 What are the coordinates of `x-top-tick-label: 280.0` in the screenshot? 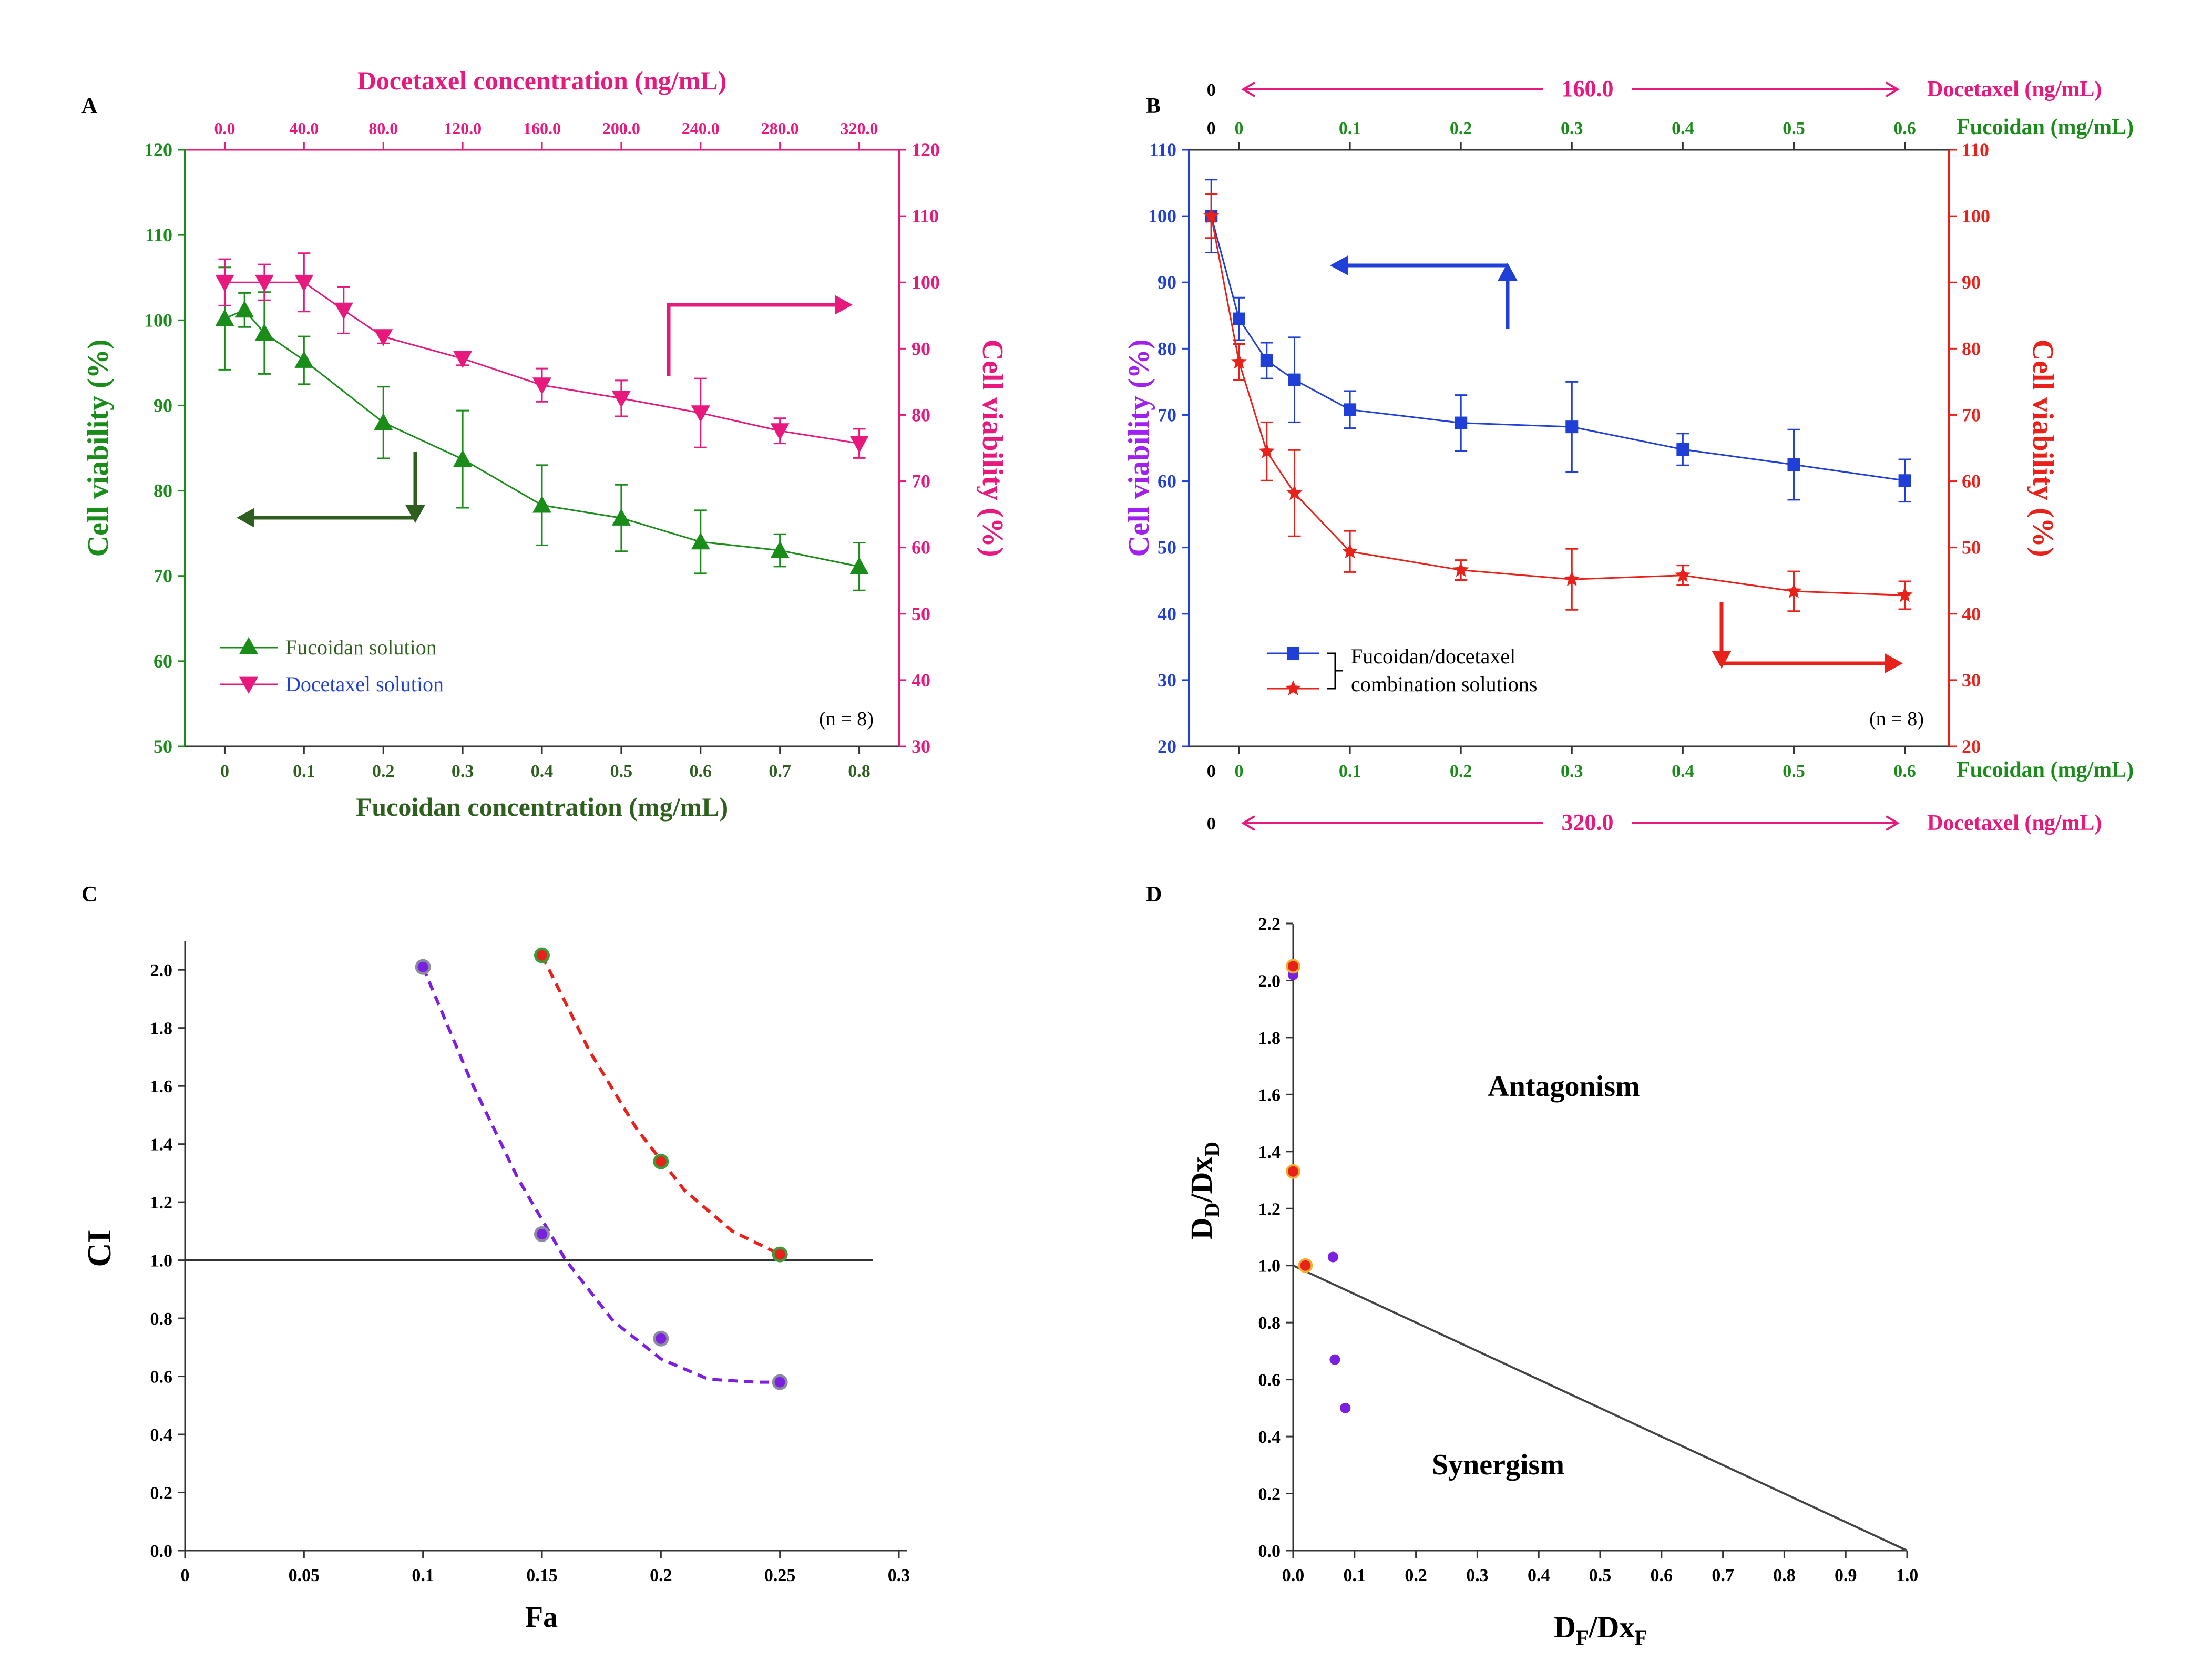 It's located at (780, 128).